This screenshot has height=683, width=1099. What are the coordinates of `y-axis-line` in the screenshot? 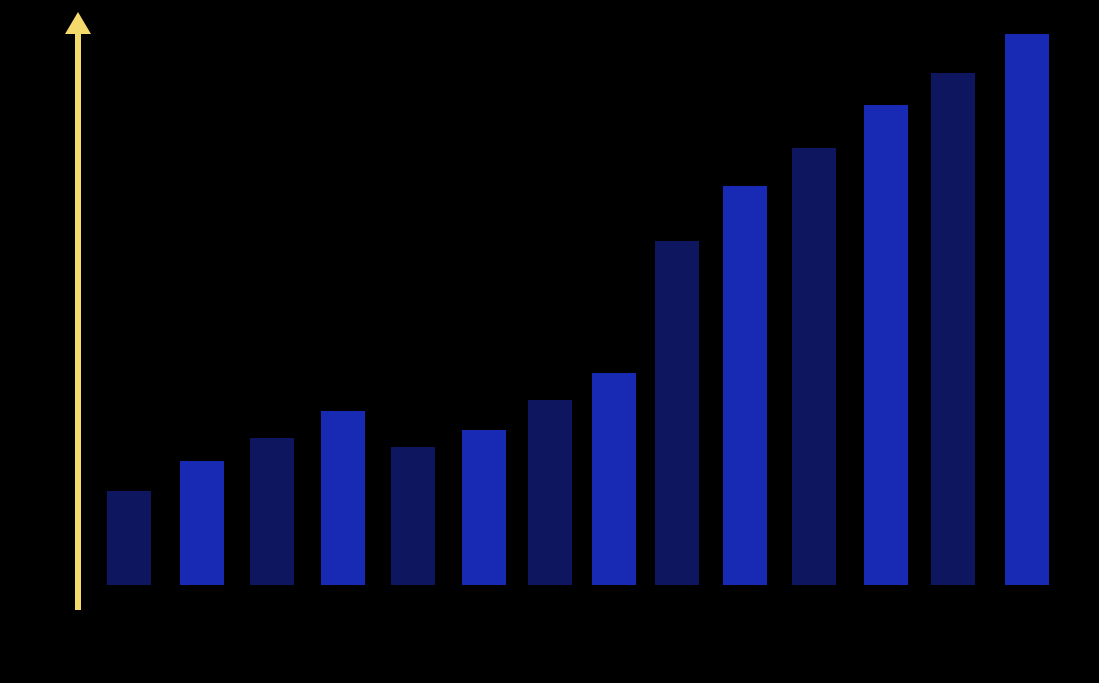 It's located at (78, 320).